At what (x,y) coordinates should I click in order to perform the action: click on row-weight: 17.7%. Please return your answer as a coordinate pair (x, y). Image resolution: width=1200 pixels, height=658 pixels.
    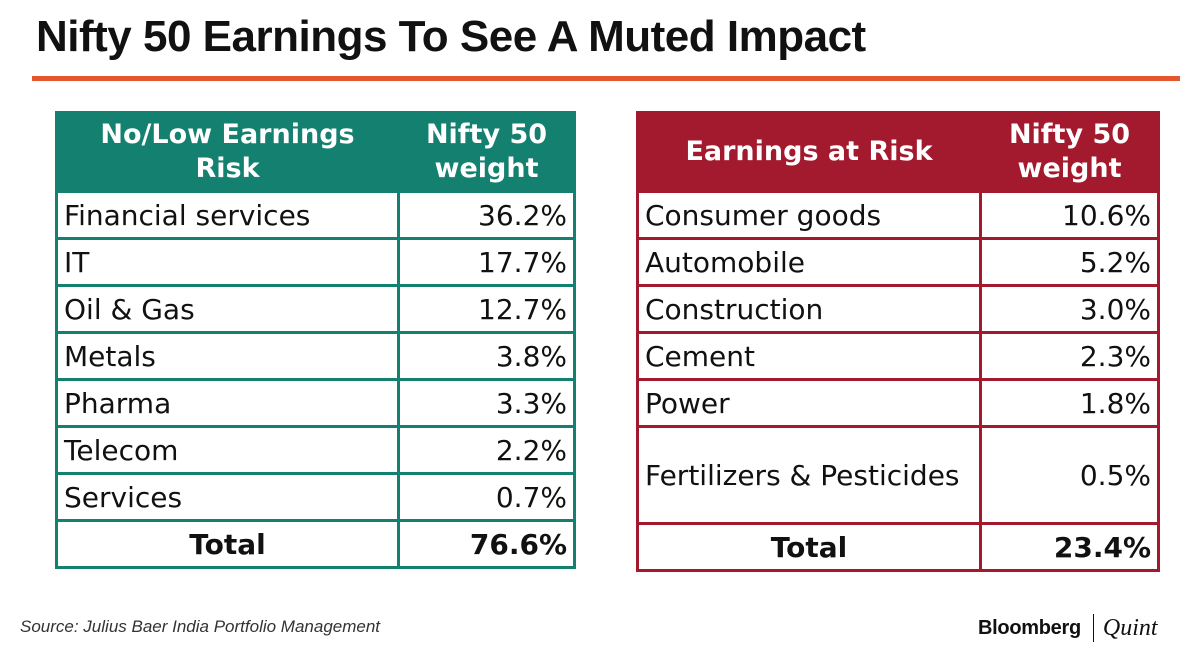
    Looking at the image, I should click on (486, 262).